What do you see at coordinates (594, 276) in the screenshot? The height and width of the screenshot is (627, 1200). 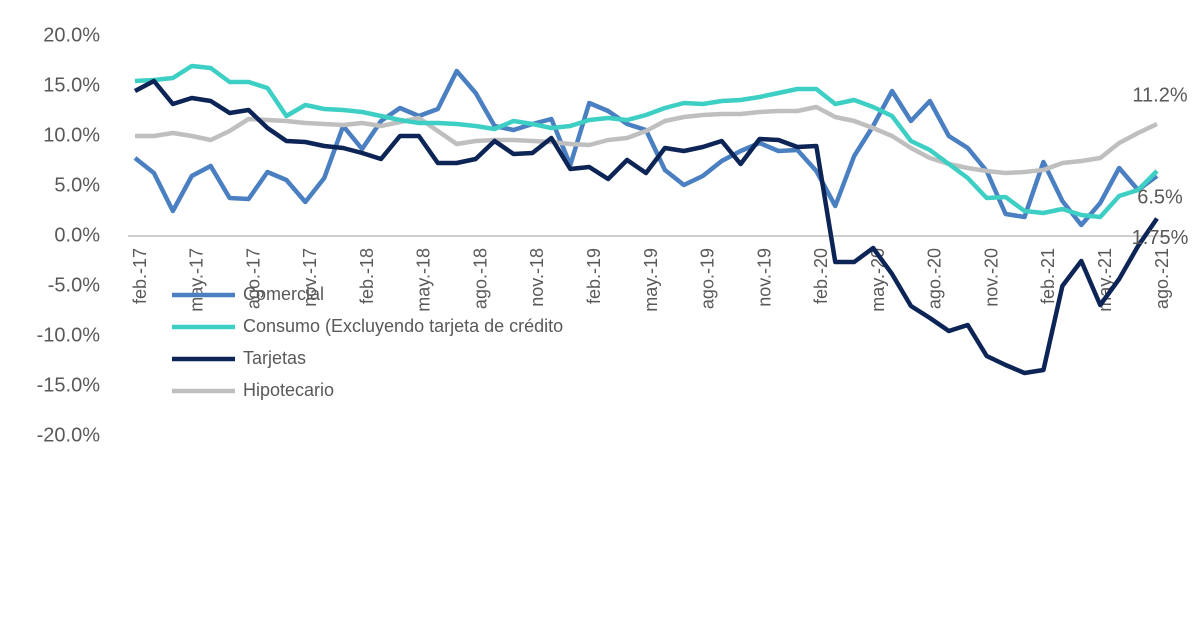 I see `x-tick-label: feb.-19` at bounding box center [594, 276].